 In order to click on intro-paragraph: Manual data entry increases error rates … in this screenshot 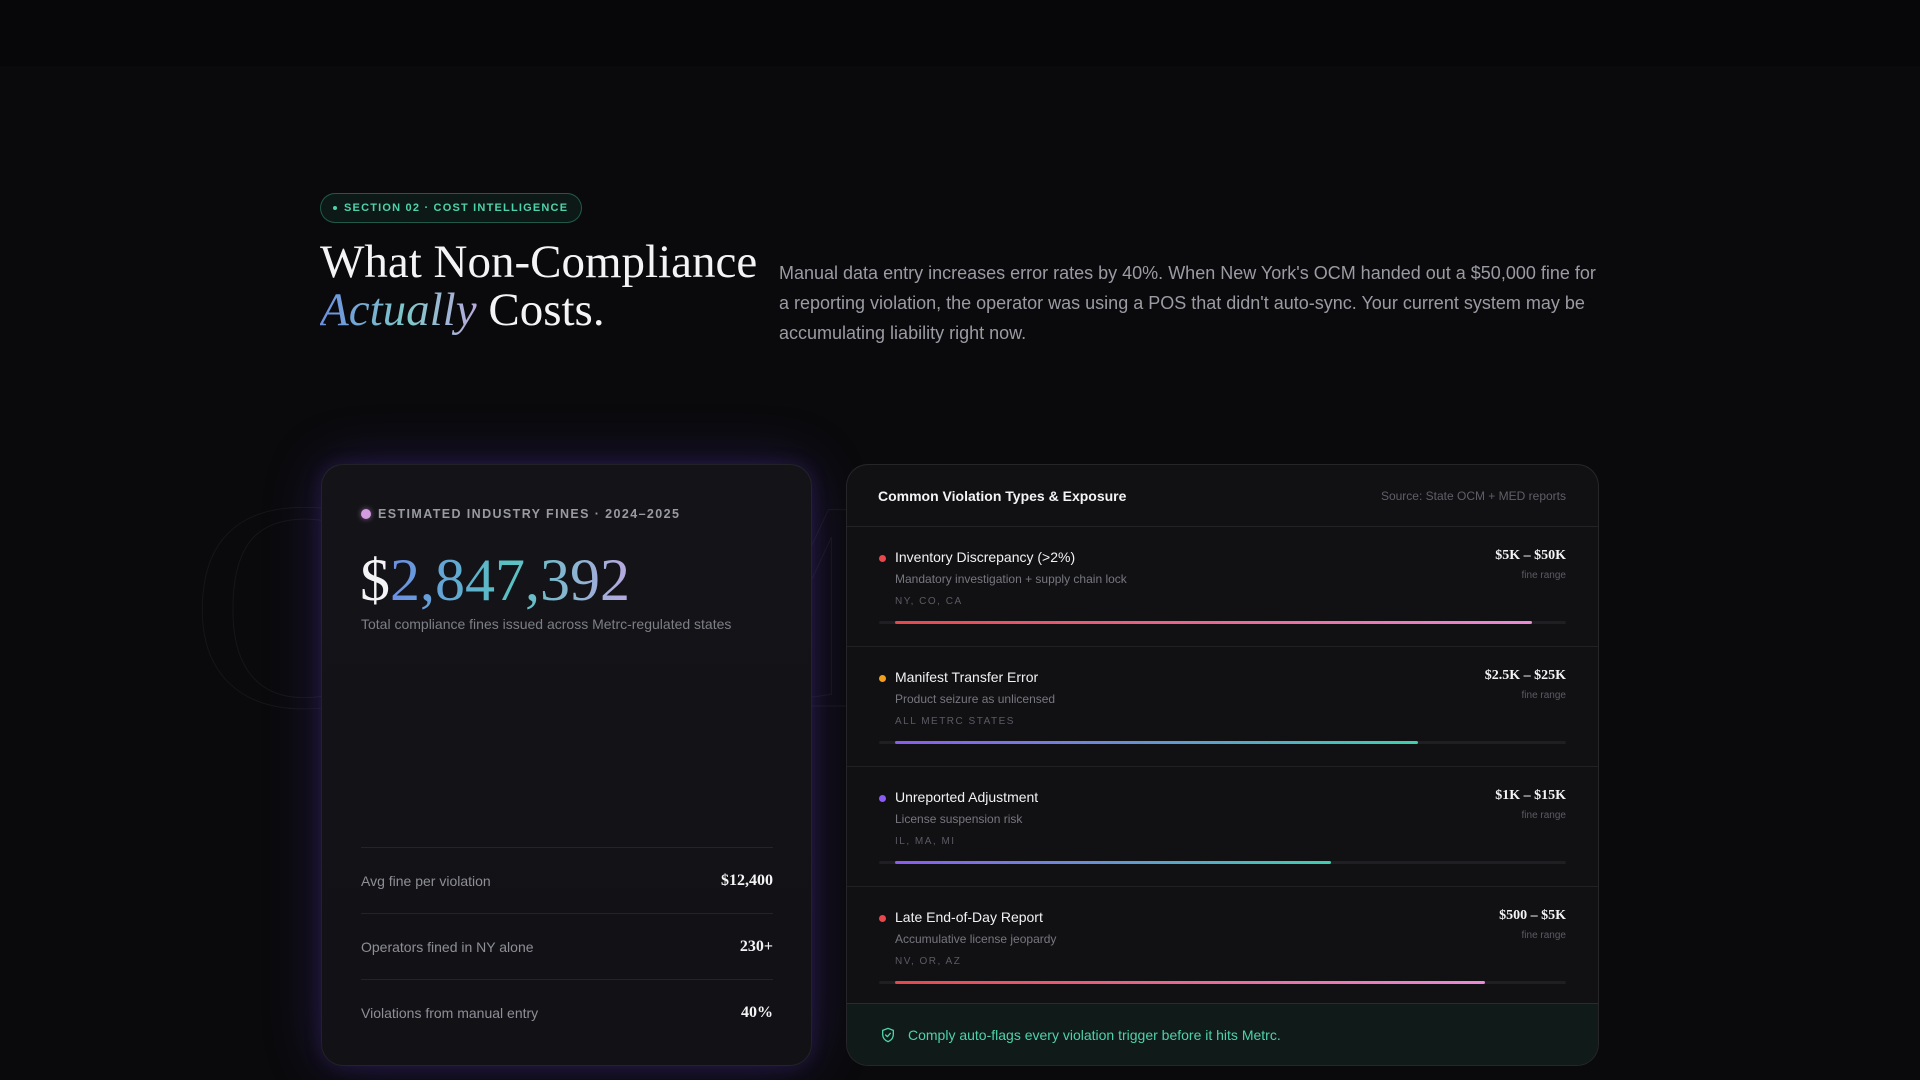, I will do `click(1187, 303)`.